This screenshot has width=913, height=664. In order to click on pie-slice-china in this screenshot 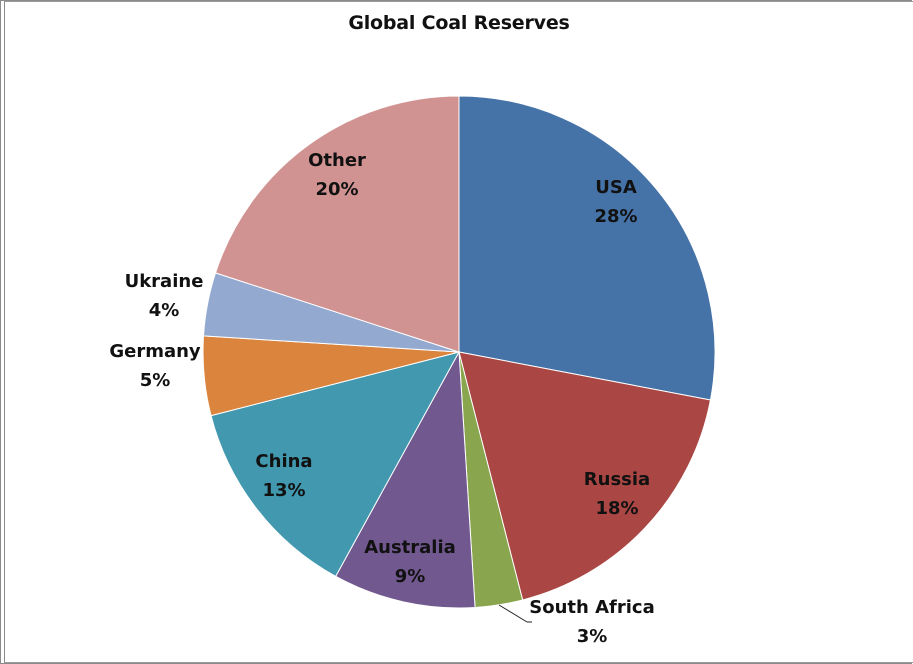, I will do `click(335, 464)`.